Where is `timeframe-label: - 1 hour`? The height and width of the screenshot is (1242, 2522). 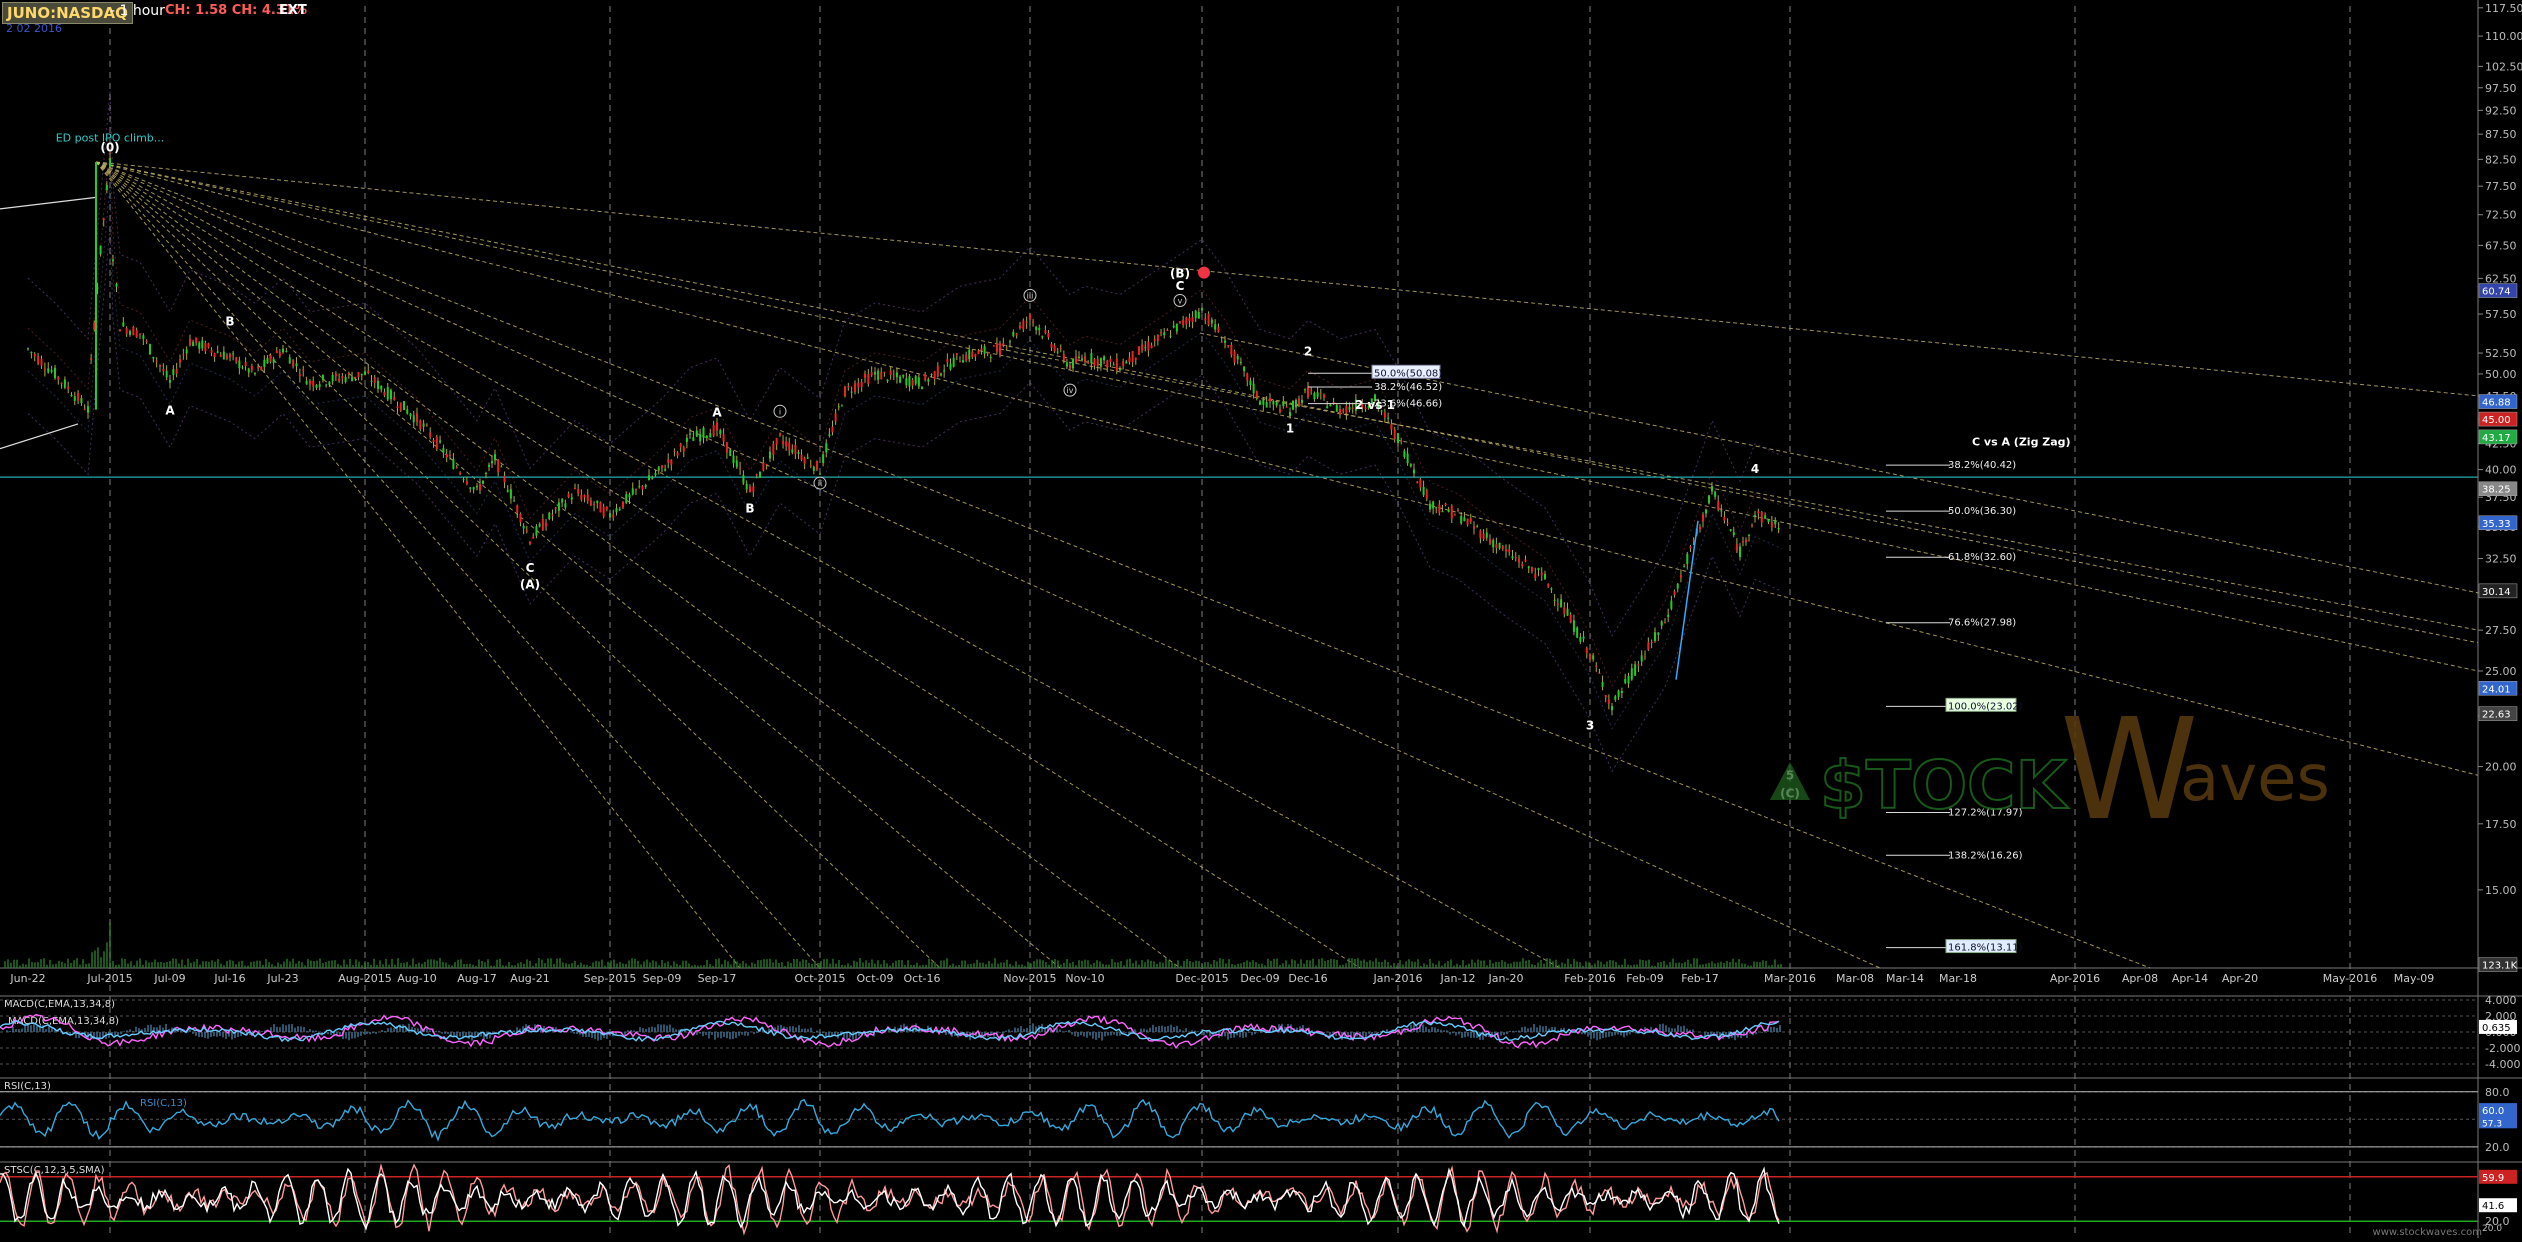 timeframe-label: - 1 hour is located at coordinates (137, 11).